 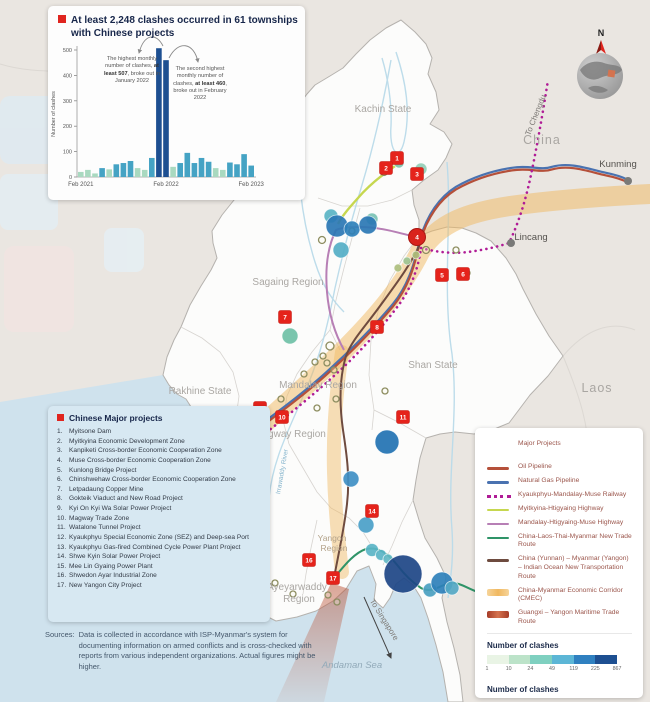 I want to click on map-label: Lincang, so click(x=530, y=237).